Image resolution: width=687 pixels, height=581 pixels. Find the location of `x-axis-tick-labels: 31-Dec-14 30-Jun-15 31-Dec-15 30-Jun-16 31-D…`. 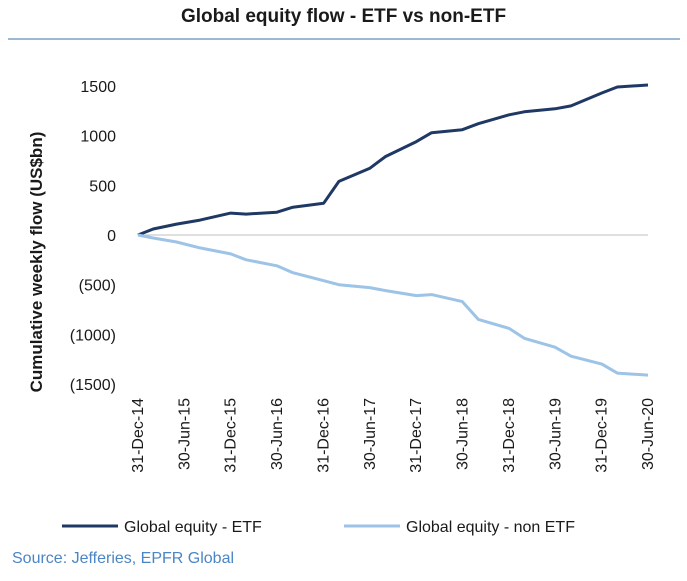

x-axis-tick-labels: 31-Dec-14 30-Jun-15 31-Dec-15 30-Jun-16 31-D… is located at coordinates (393, 435).